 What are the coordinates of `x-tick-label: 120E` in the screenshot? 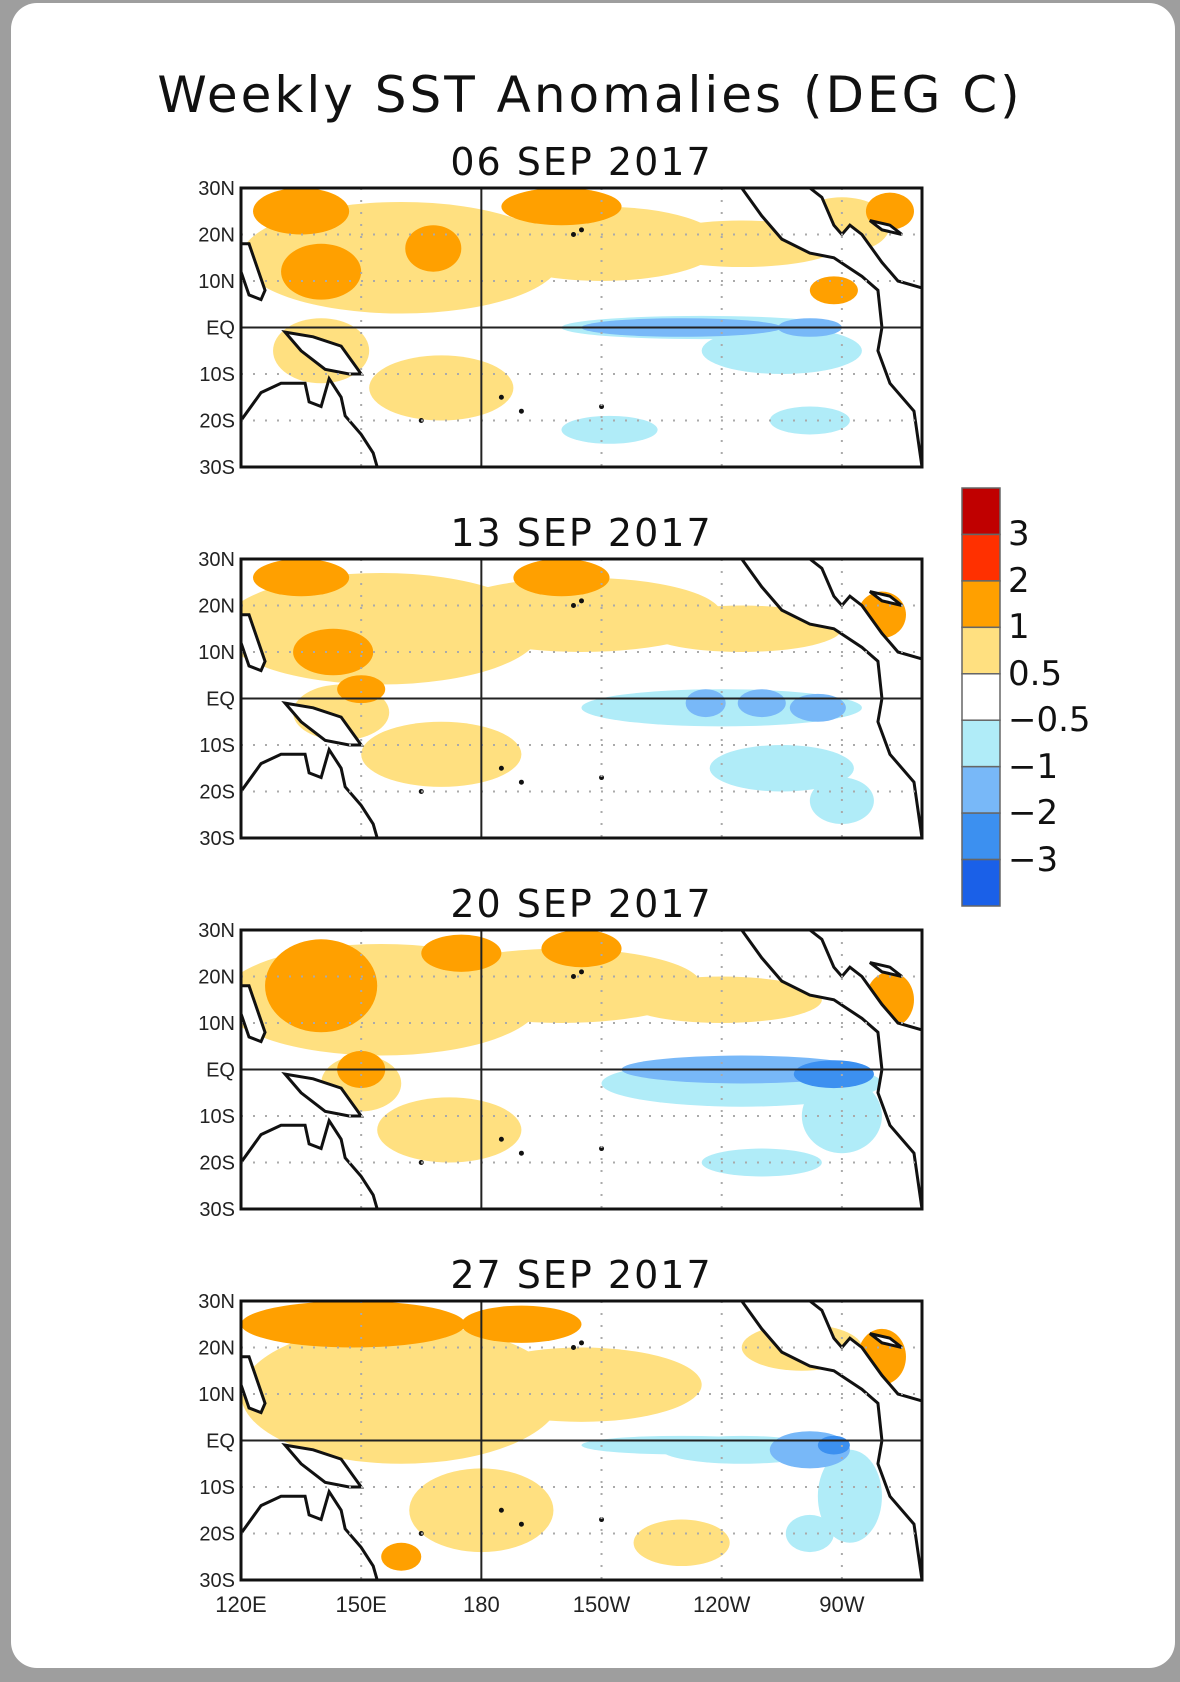 It's located at (240, 1604).